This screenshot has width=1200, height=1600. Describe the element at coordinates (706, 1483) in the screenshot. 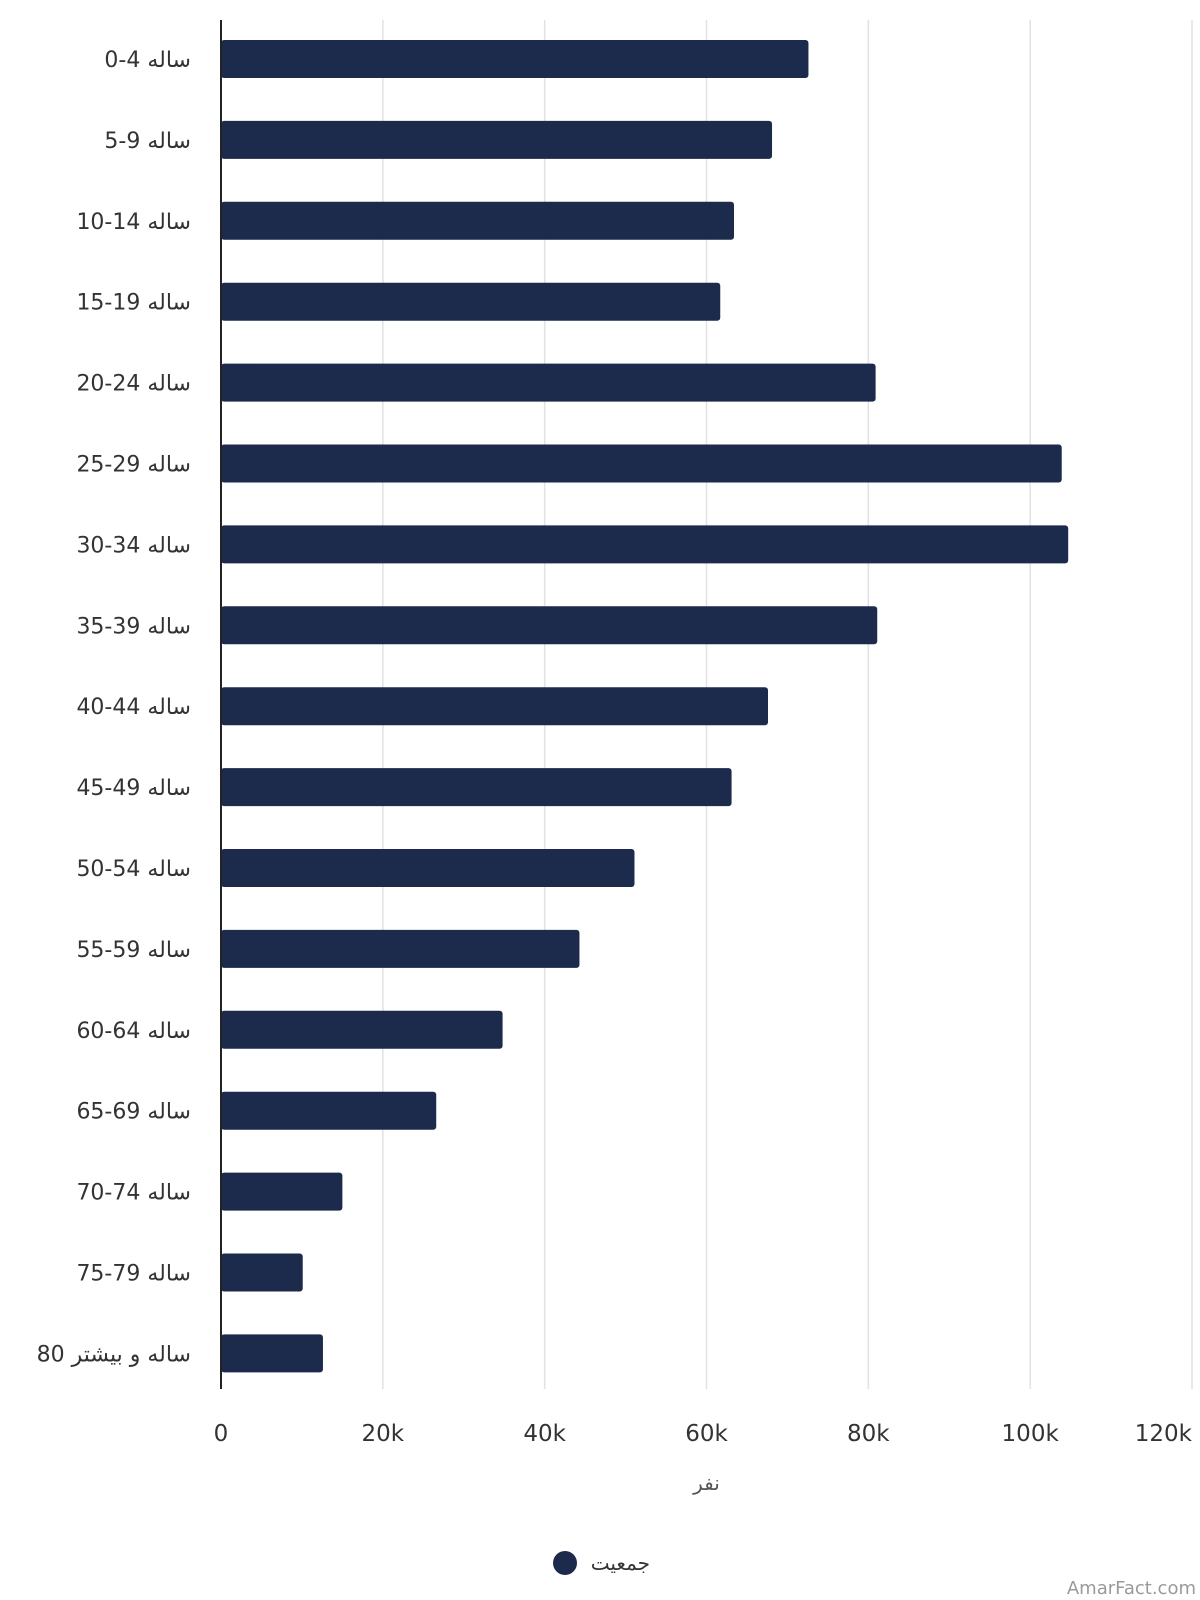

I see `x-axis-title: نفر` at that location.